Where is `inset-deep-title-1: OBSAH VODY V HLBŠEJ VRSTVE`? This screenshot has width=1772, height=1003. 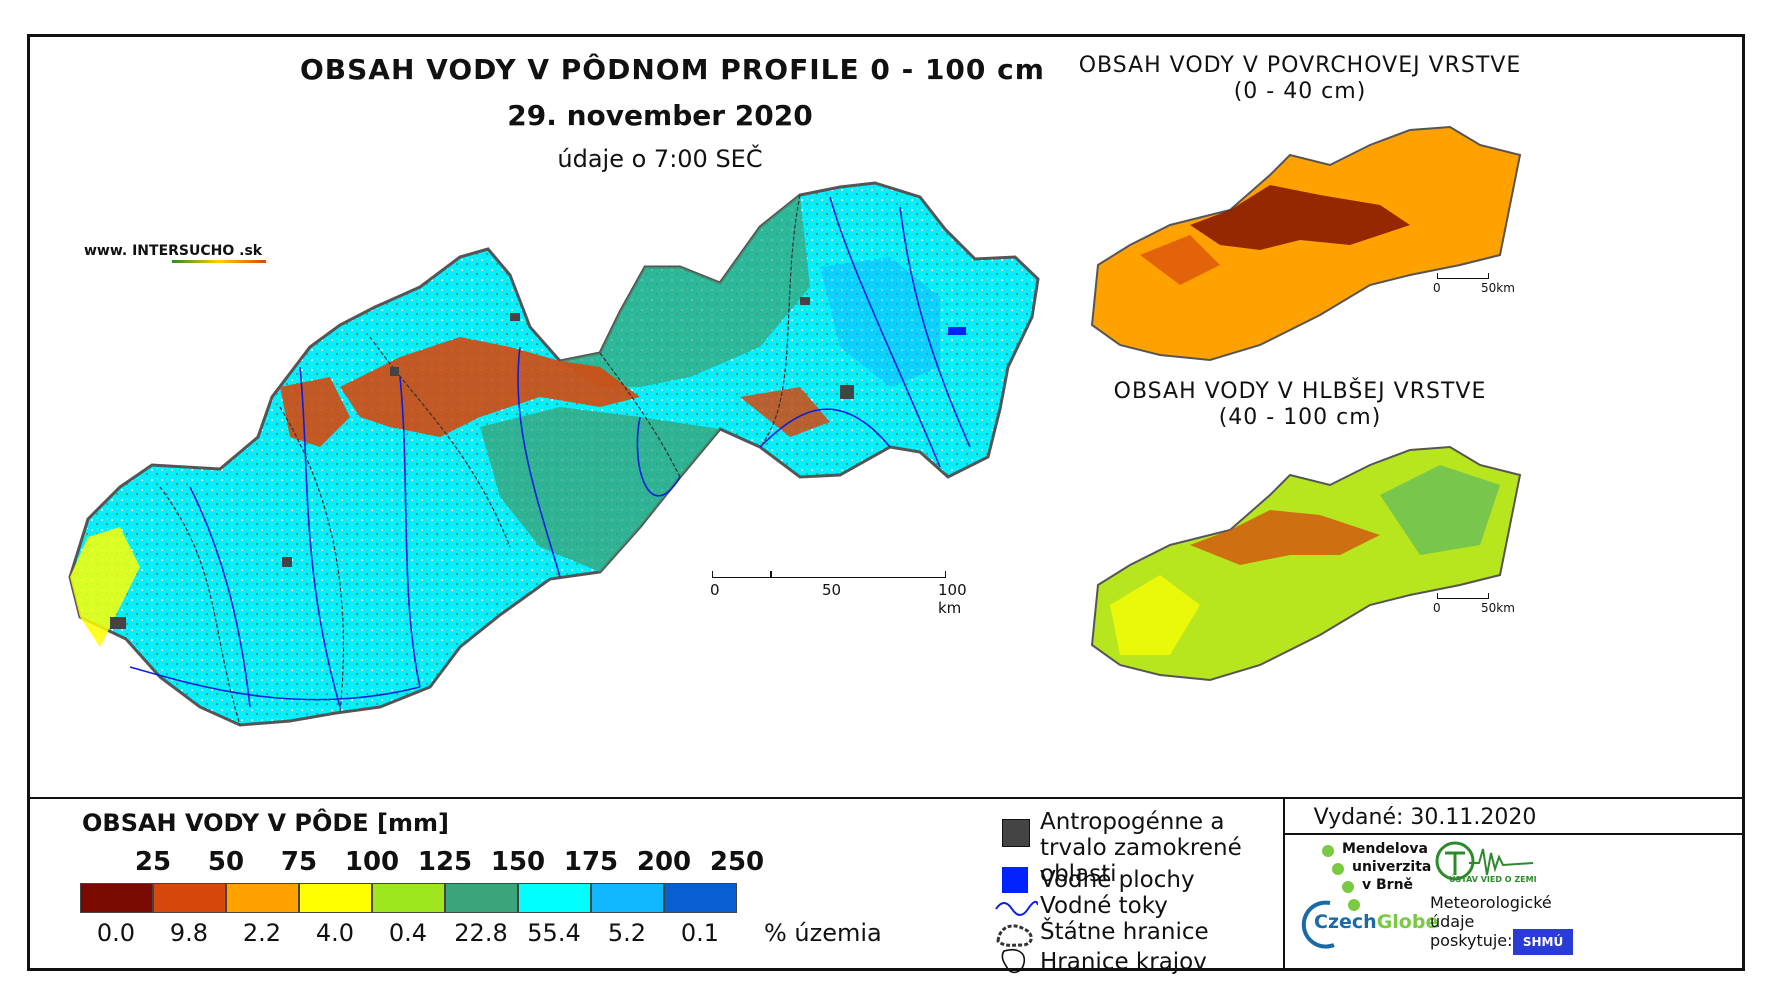 inset-deep-title-1: OBSAH VODY V HLBŠEJ VRSTVE is located at coordinates (1300, 391).